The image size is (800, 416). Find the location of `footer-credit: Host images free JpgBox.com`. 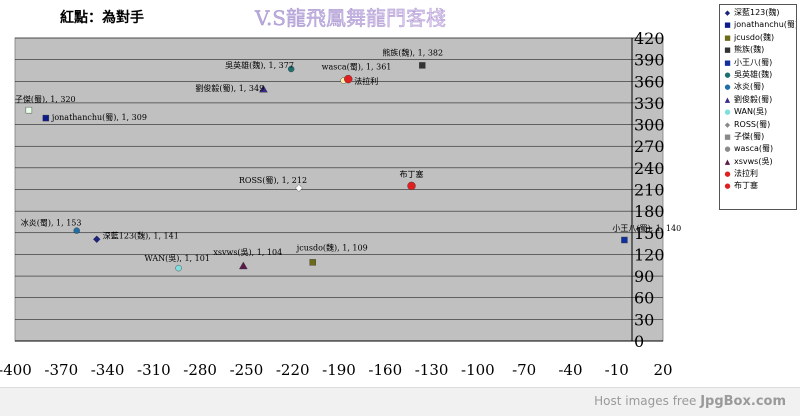

footer-credit: Host images free JpgBox.com is located at coordinates (690, 401).